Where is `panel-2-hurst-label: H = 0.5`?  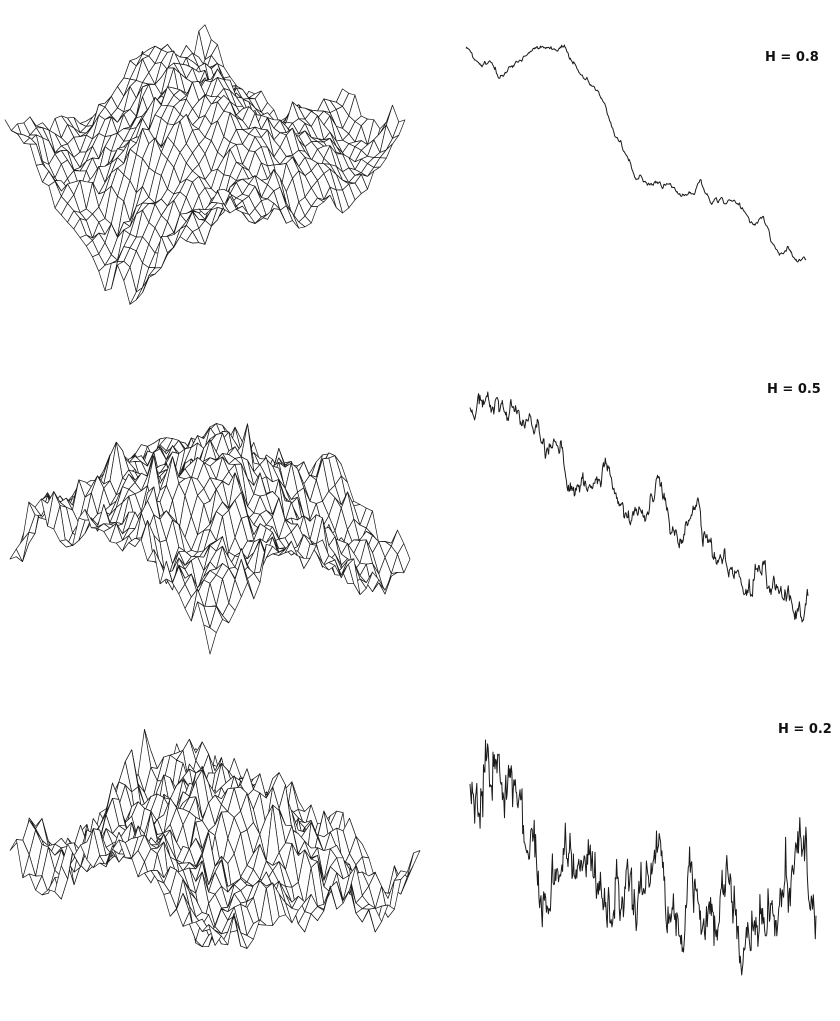 panel-2-hurst-label: H = 0.5 is located at coordinates (794, 389).